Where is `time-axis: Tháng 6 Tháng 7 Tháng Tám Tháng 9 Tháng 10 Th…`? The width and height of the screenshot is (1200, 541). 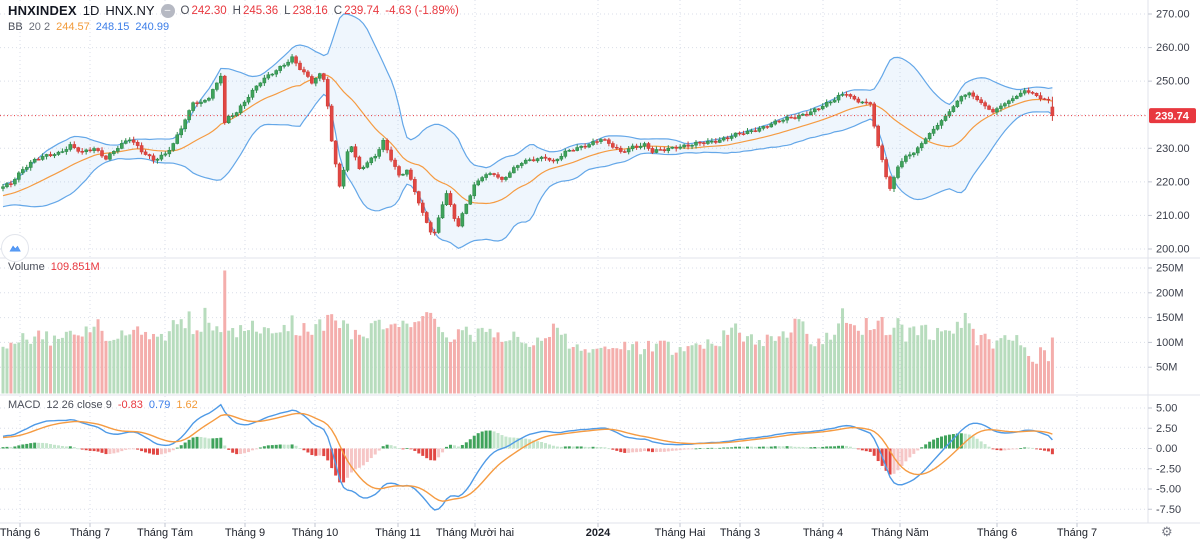
time-axis: Tháng 6 Tháng 7 Tháng Tám Tháng 9 Tháng 10 Th… is located at coordinates (548, 531).